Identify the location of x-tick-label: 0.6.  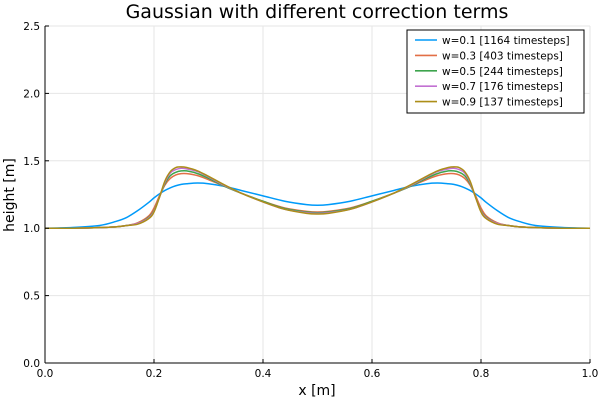
(372, 374).